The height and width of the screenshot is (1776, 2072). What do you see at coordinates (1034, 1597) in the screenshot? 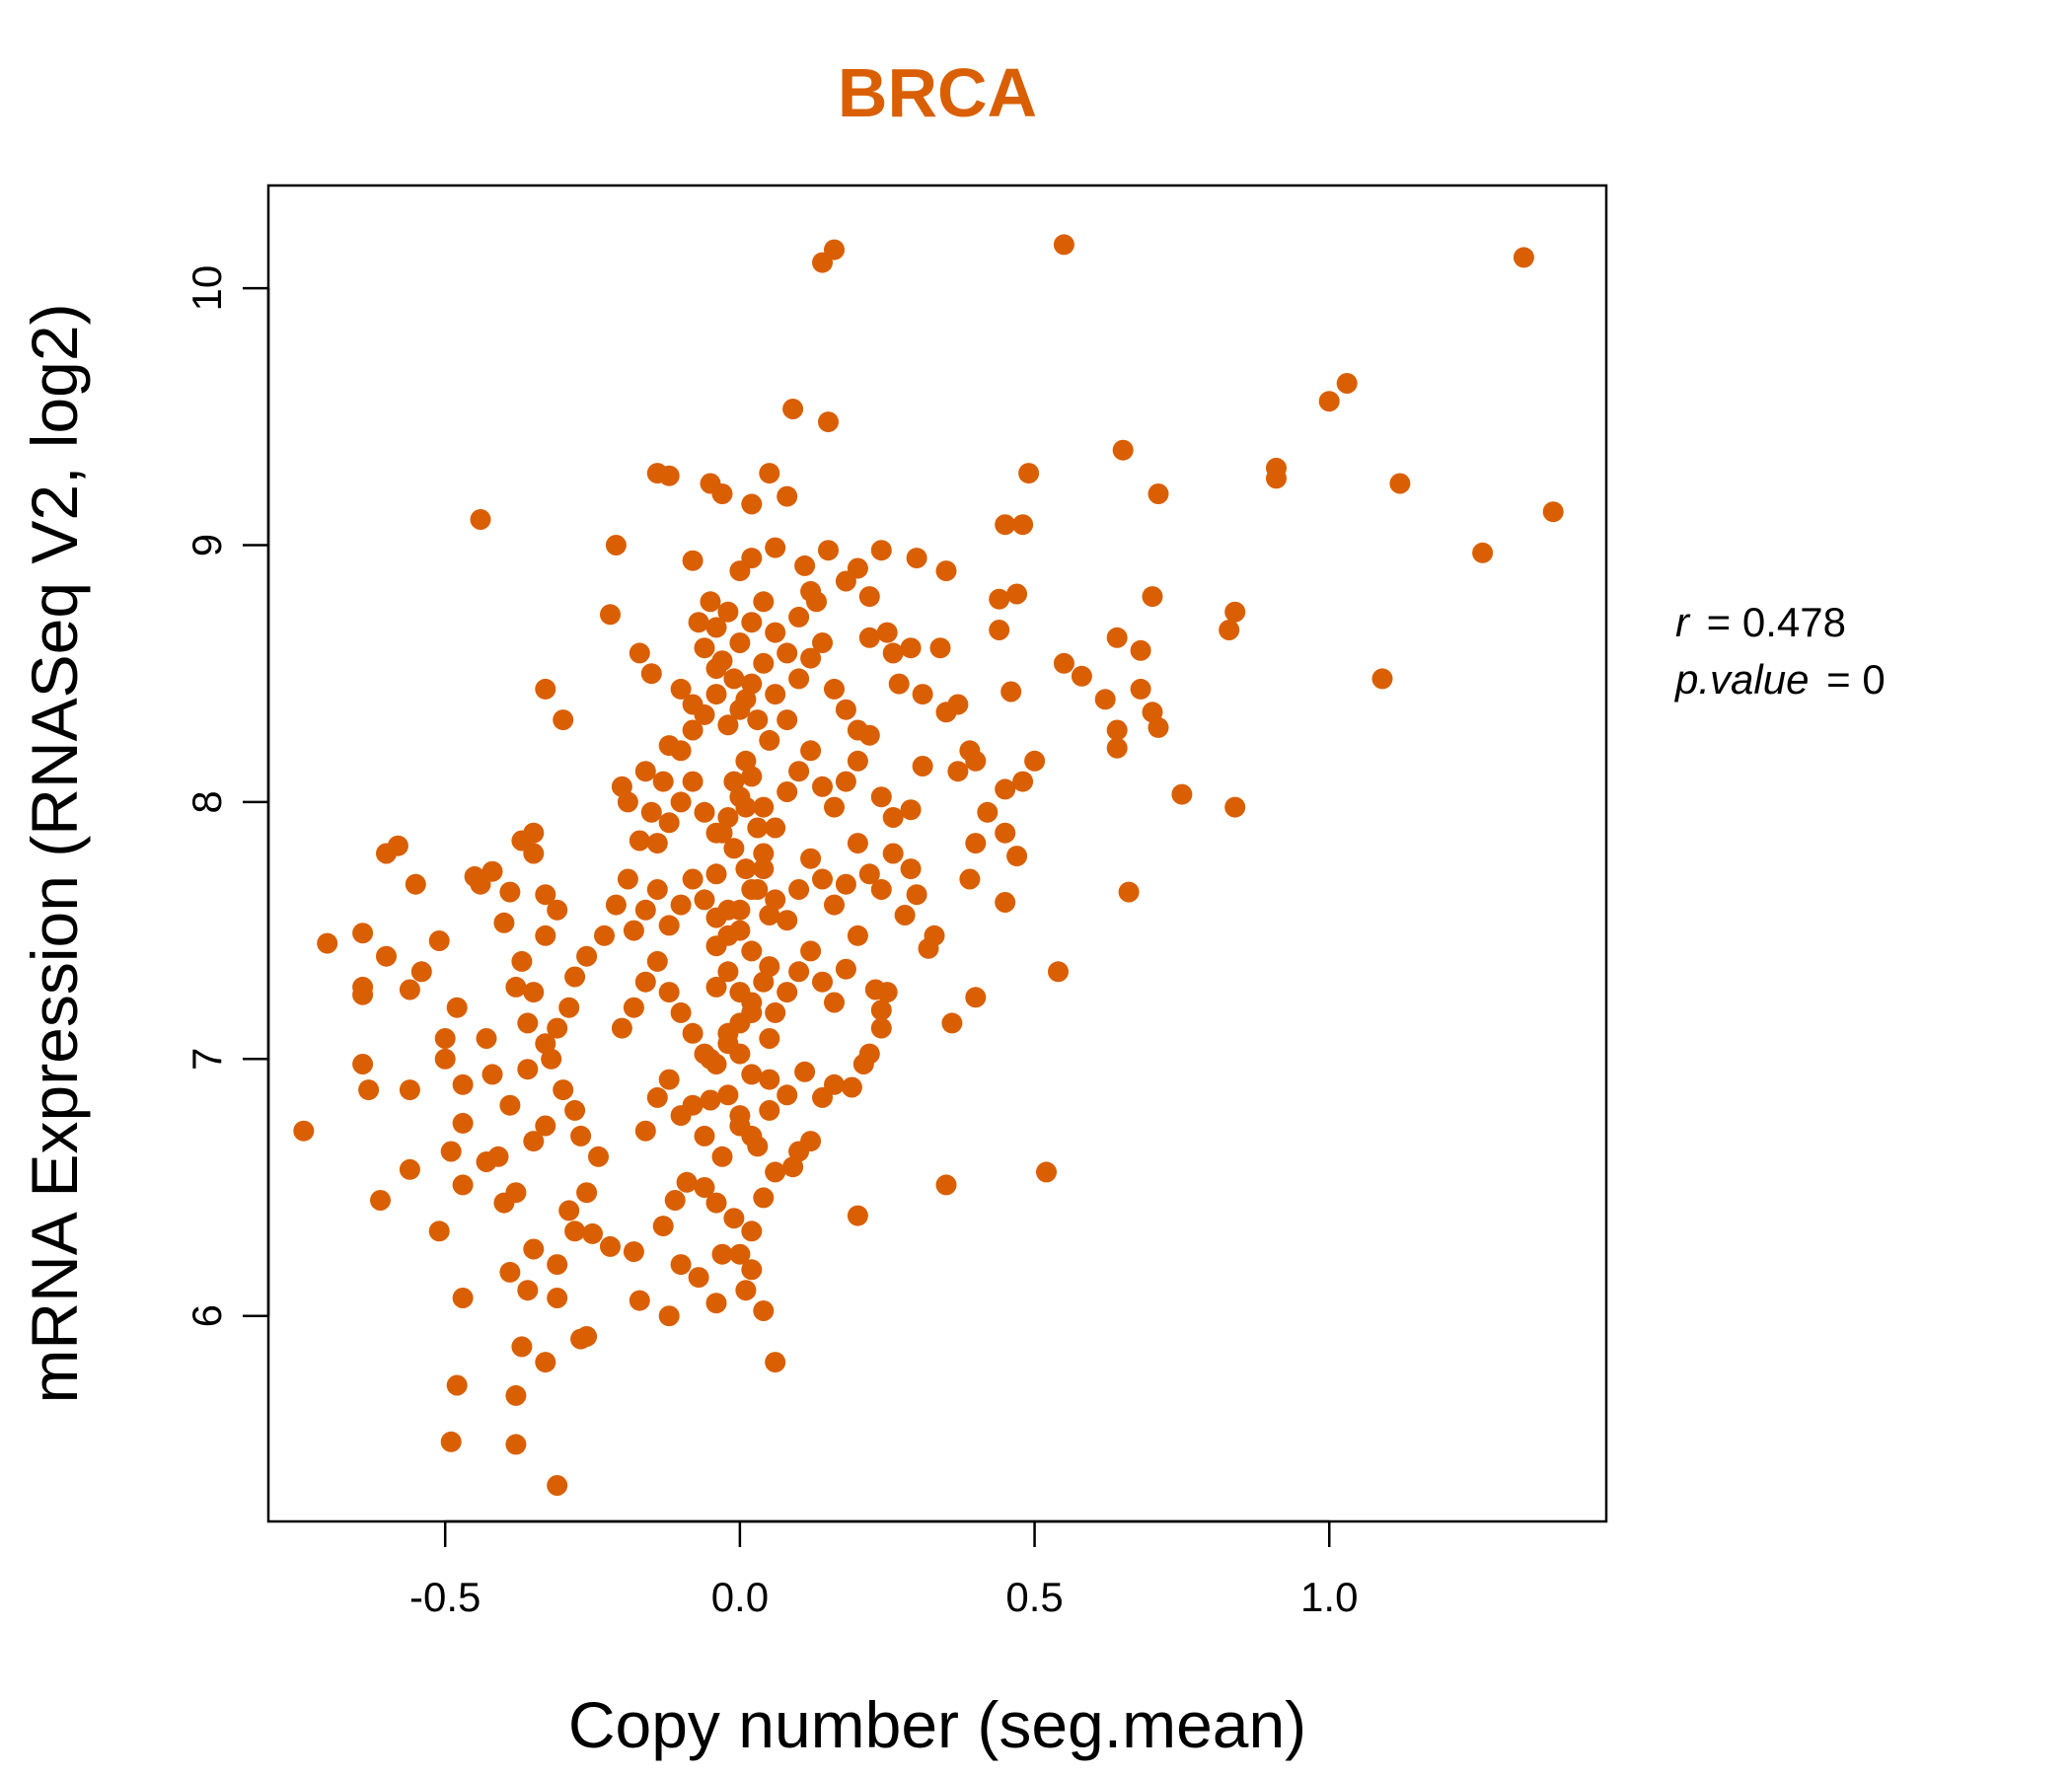
I see `x-tick-label-2: 0.5` at bounding box center [1034, 1597].